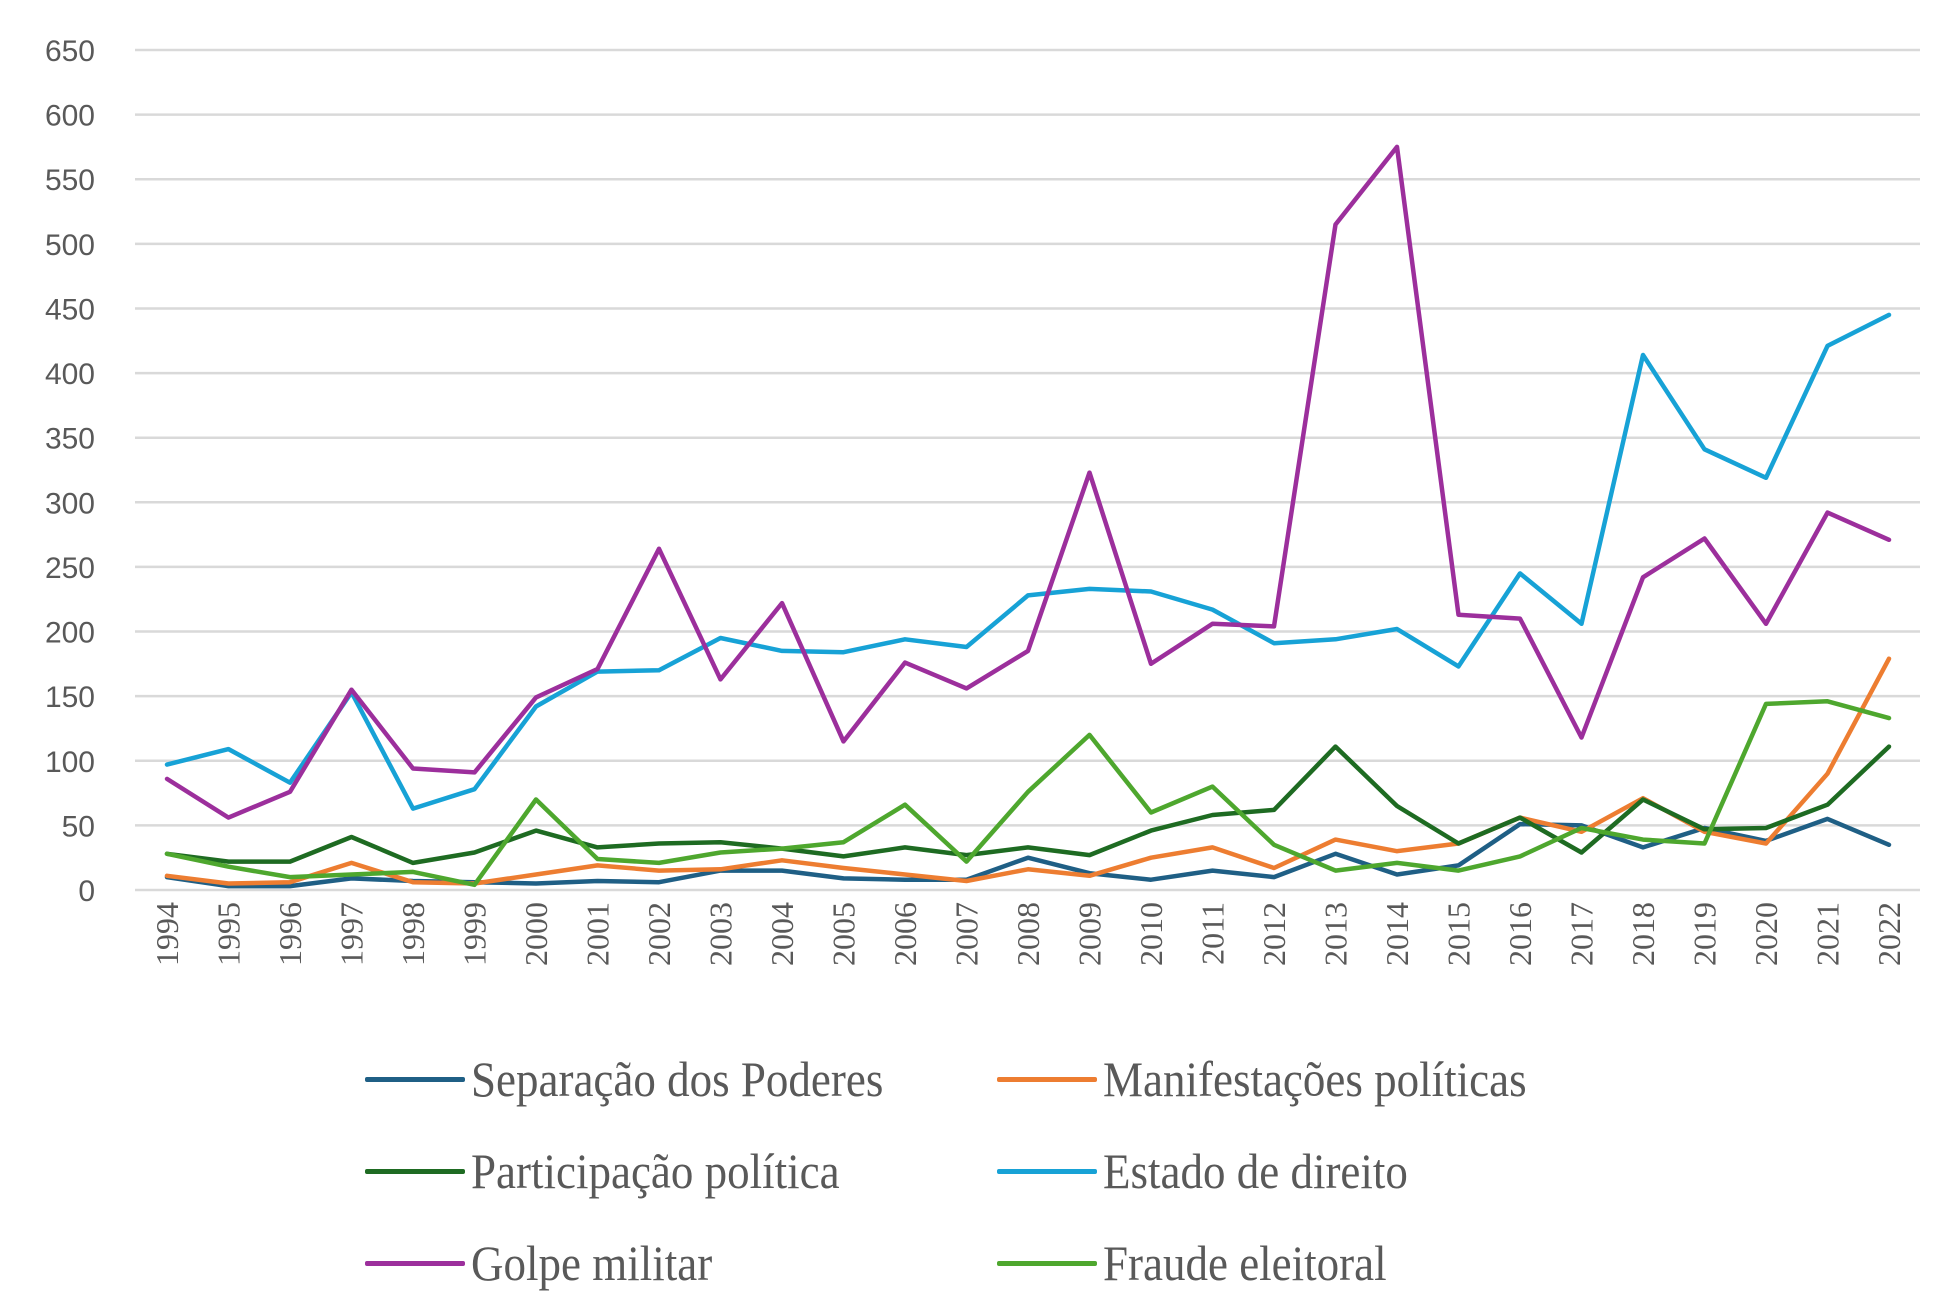 This screenshot has height=1315, width=1949. I want to click on y-tick-label: 550, so click(70, 180).